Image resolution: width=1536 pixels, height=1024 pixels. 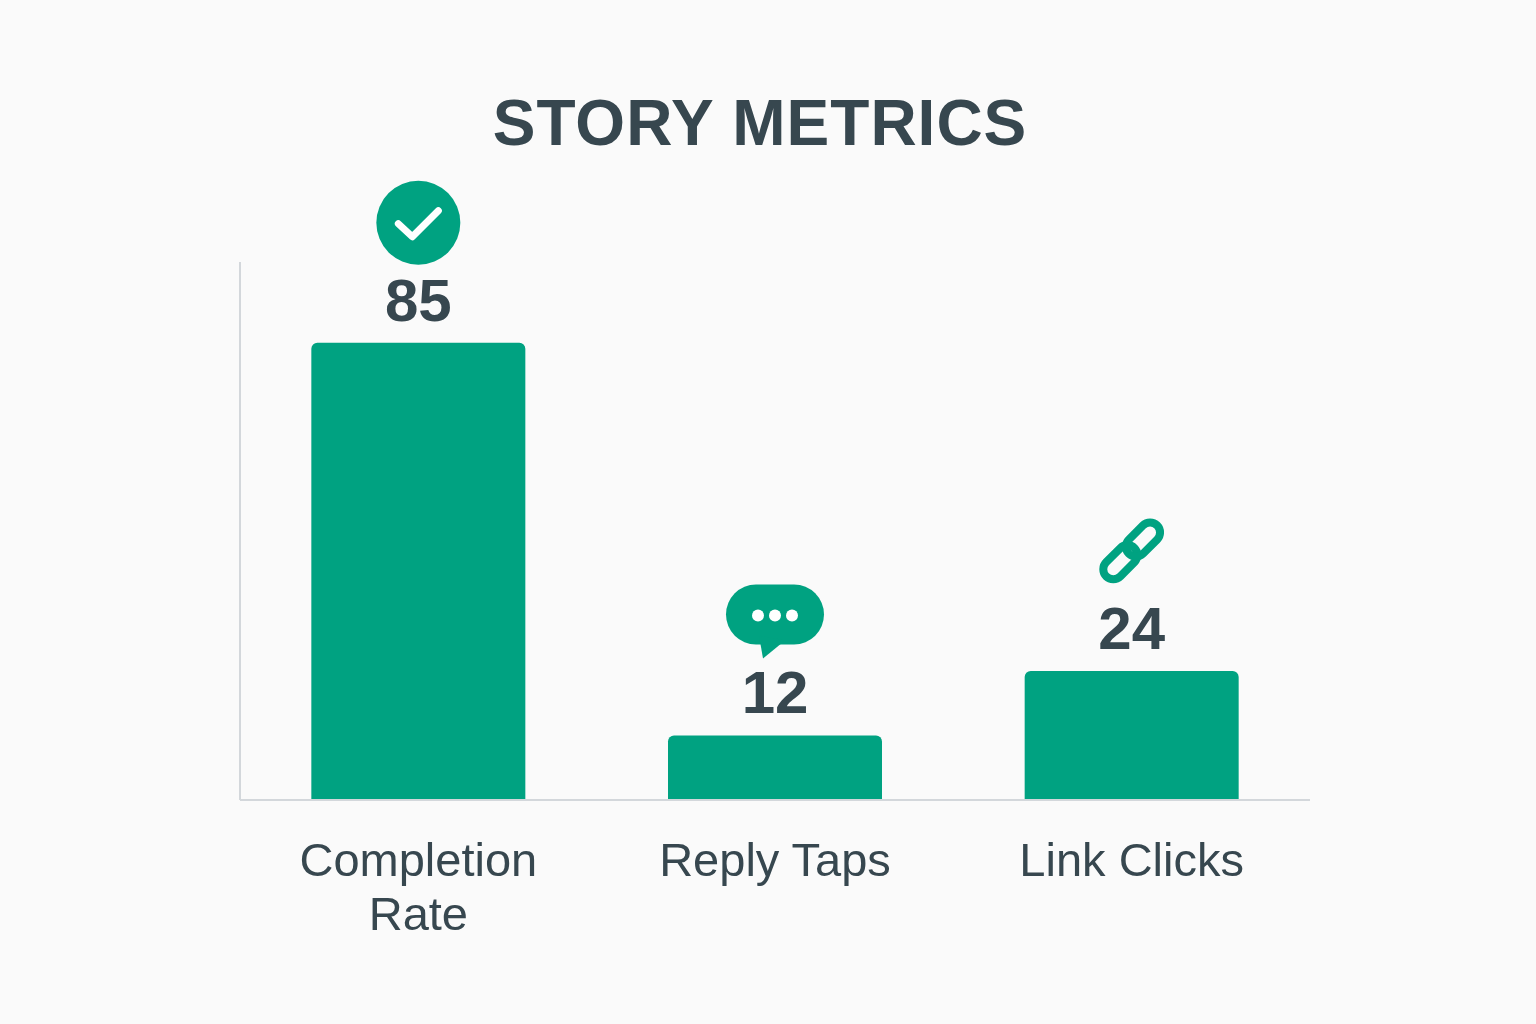 I want to click on x-tick-label: Completion Rate, so click(x=418, y=887).